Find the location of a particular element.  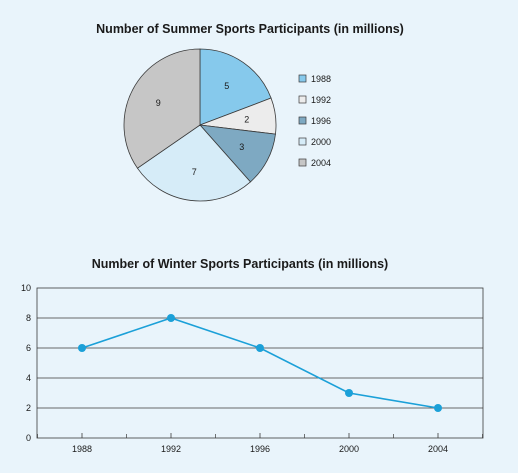

pie-legend: 1988 1992 1996 2000 2004 is located at coordinates (314, 121).